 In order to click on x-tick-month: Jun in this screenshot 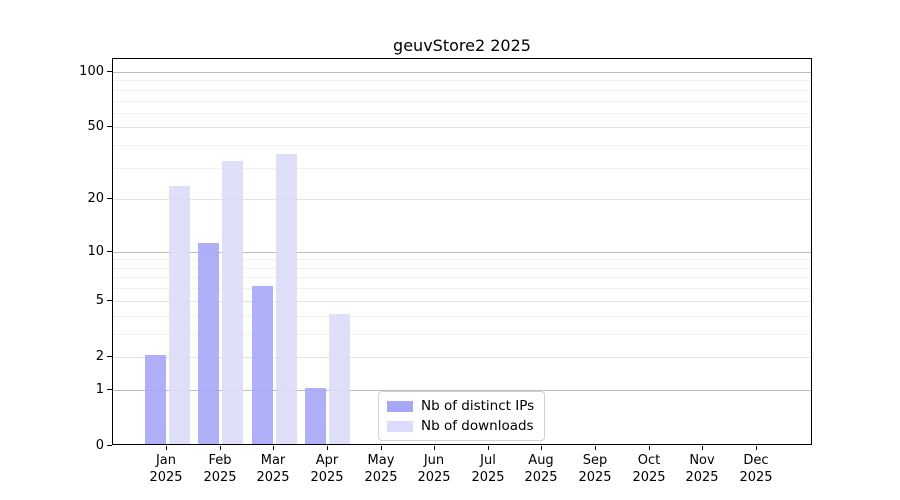, I will do `click(434, 460)`.